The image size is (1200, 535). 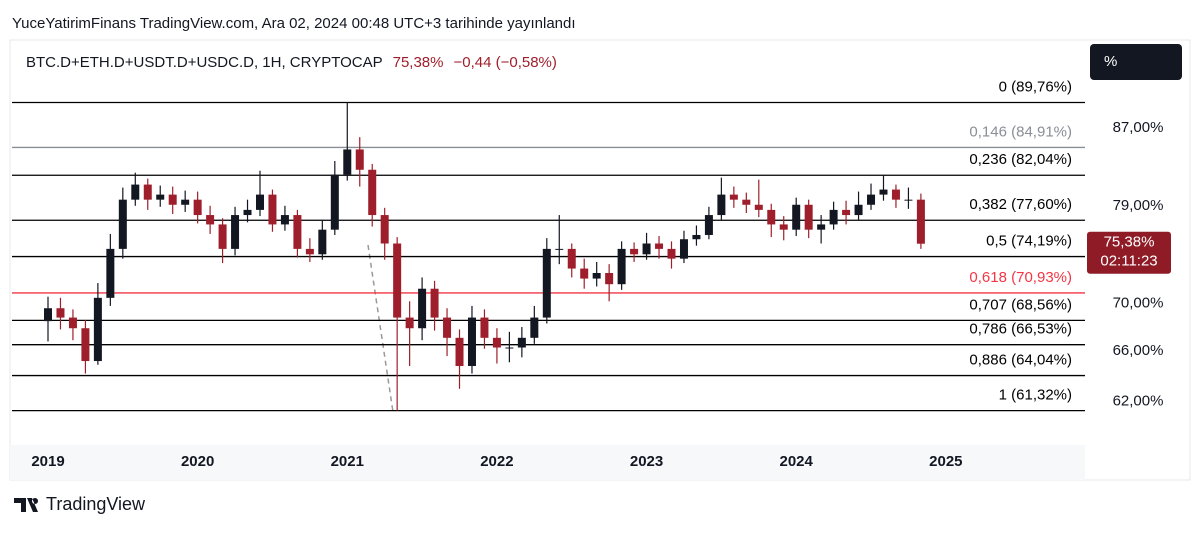 What do you see at coordinates (1029, 241) in the screenshot?
I see `fib-label: 0,5 (74,19%)` at bounding box center [1029, 241].